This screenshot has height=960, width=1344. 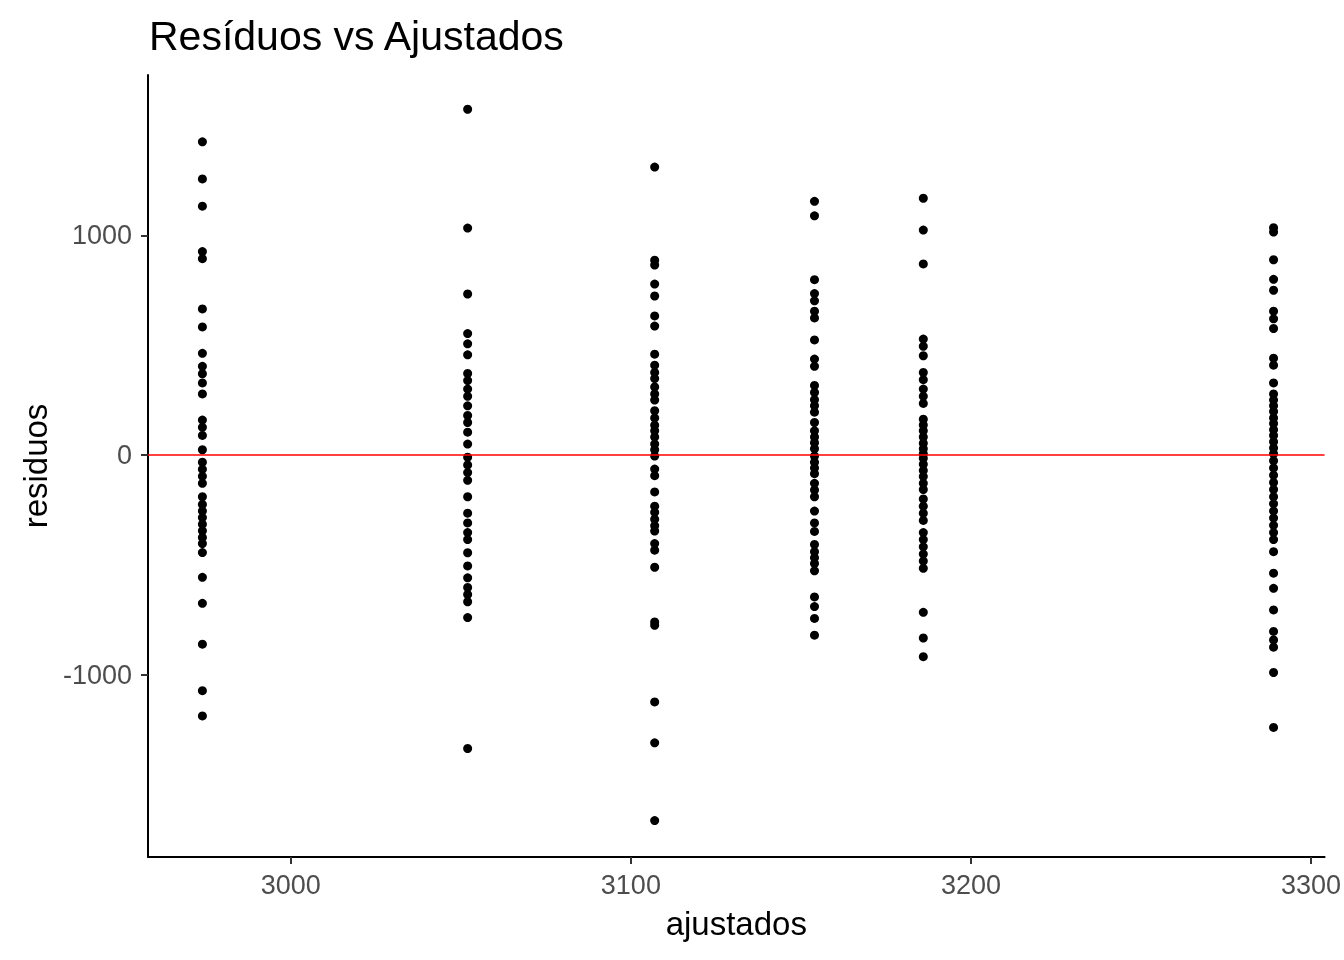 I want to click on x-tick-label: 3200, so click(x=970, y=884).